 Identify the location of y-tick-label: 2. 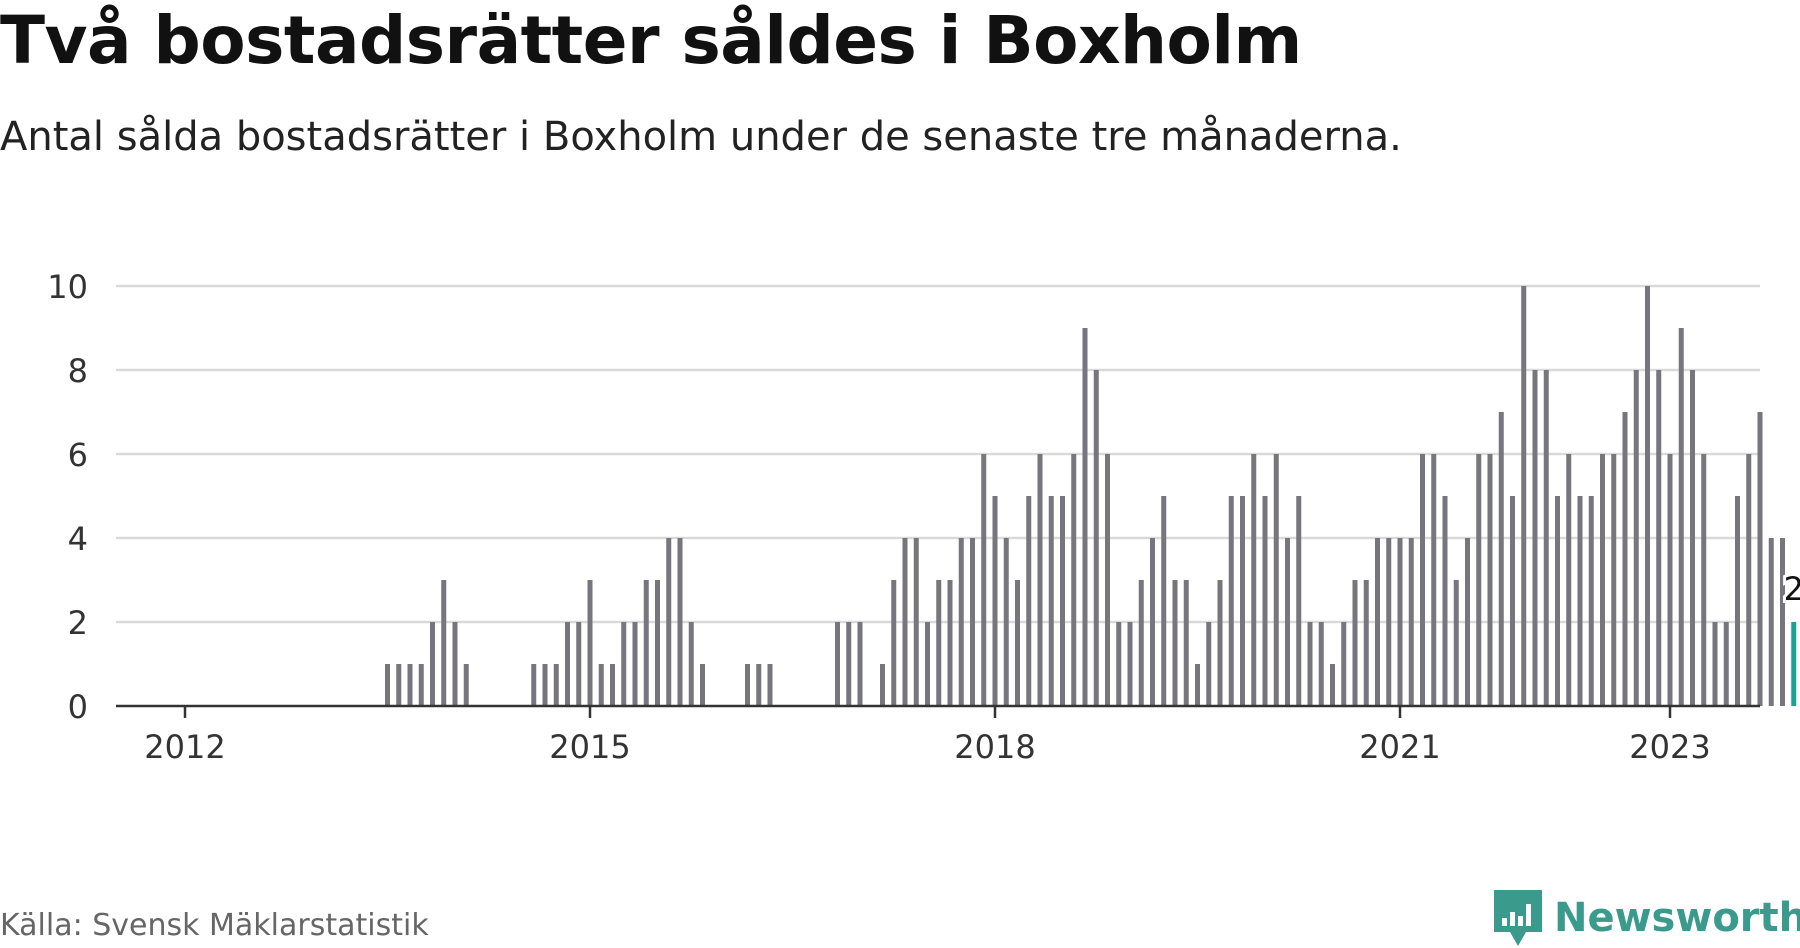
(78, 623).